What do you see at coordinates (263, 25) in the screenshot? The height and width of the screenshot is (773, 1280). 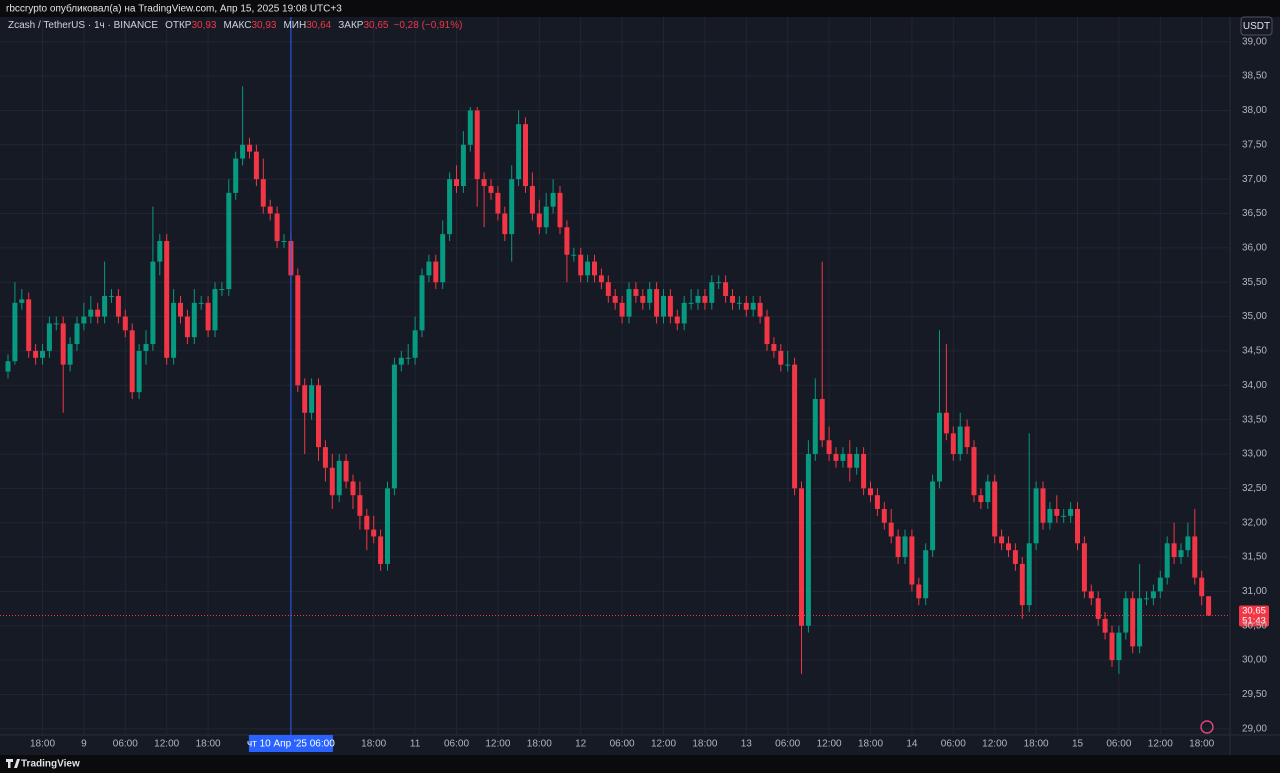 I see `legend-value: 30,93` at bounding box center [263, 25].